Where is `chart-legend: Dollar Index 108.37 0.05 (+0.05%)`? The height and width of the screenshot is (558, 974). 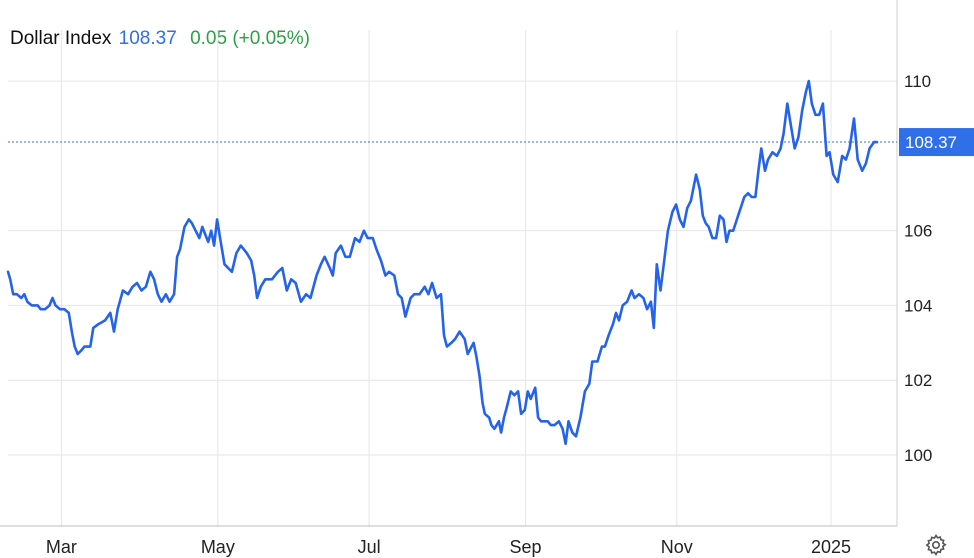 chart-legend: Dollar Index 108.37 0.05 (+0.05%) is located at coordinates (160, 39).